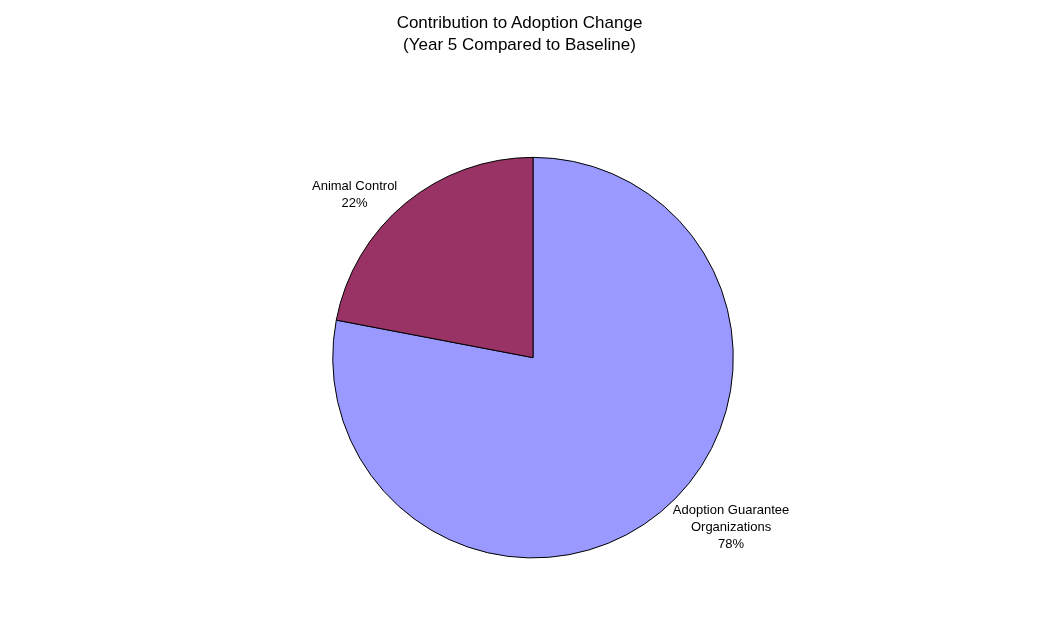  Describe the element at coordinates (355, 185) in the screenshot. I see `slice-label: Animal Control` at that location.